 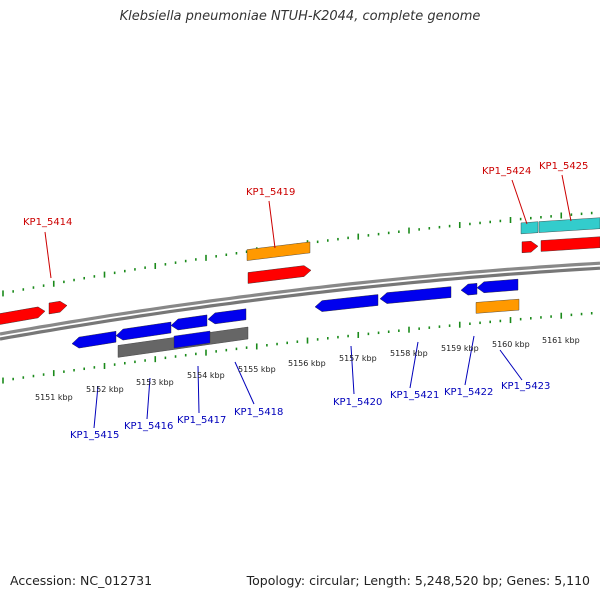 What do you see at coordinates (357, 402) in the screenshot?
I see `gene-label-kp1-5420: KP1_5420` at bounding box center [357, 402].